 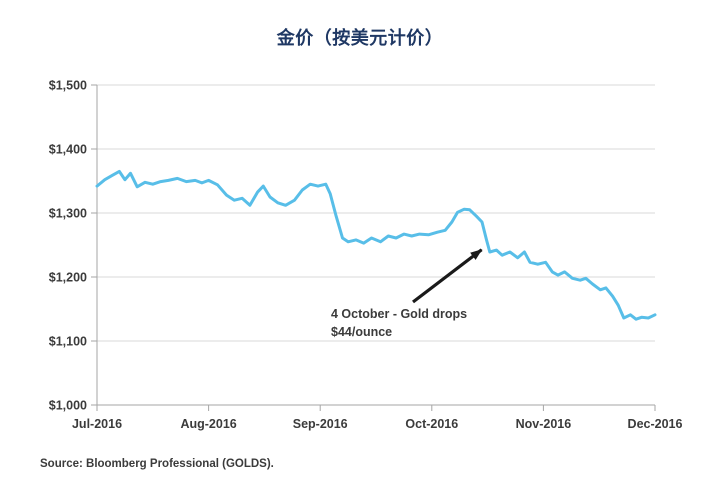 I want to click on annotation-line2: $44/ounce, so click(x=362, y=332).